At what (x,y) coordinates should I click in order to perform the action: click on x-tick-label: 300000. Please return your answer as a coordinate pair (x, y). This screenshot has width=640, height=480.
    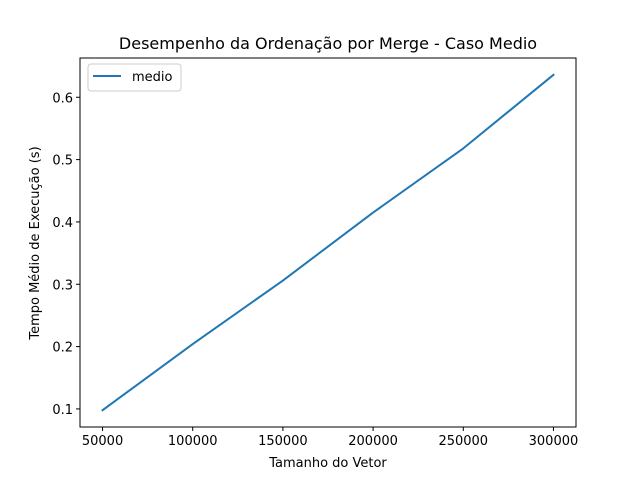
    Looking at the image, I should click on (554, 441).